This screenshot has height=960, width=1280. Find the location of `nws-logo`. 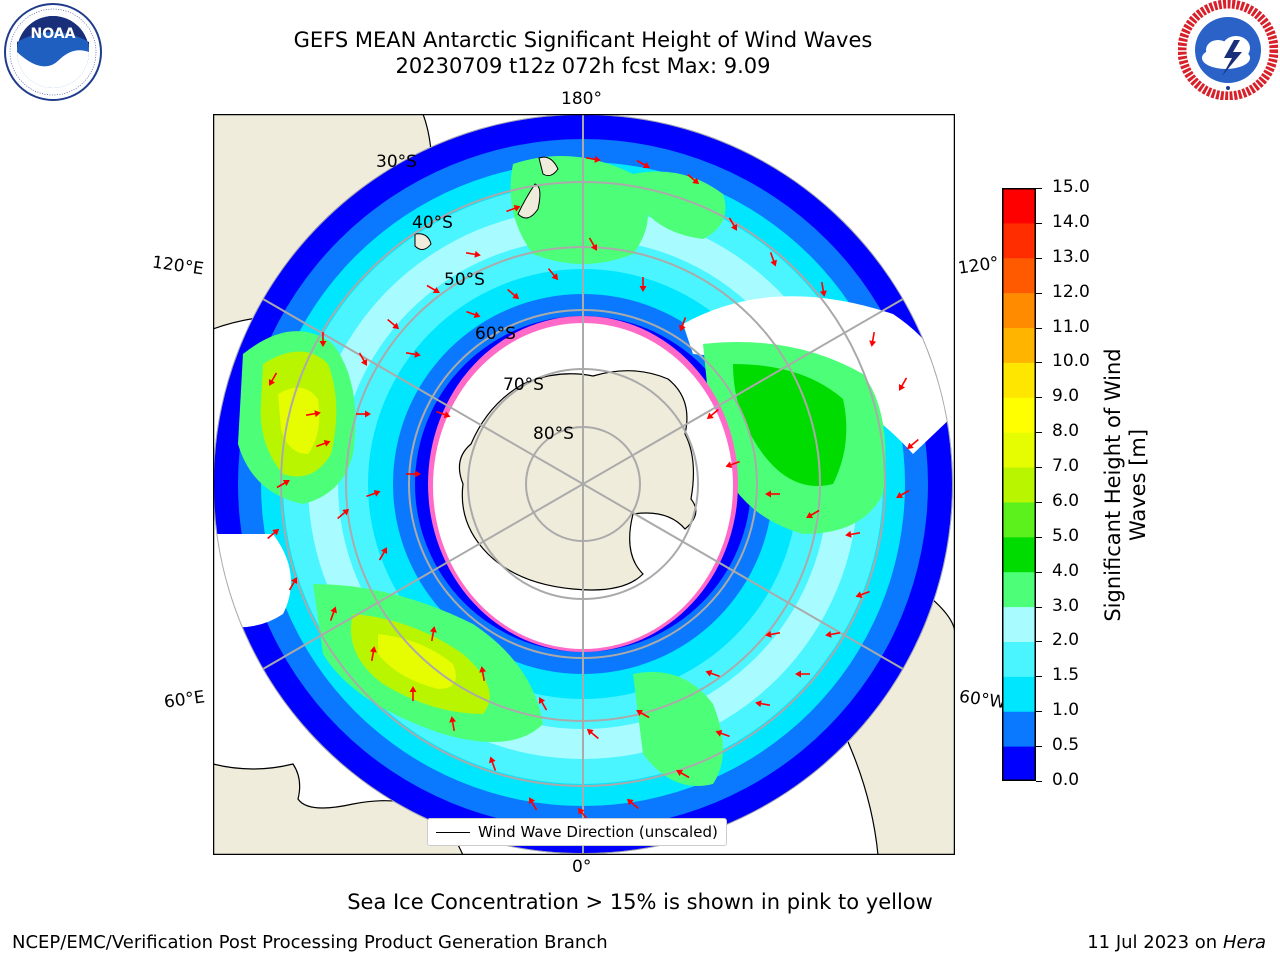

nws-logo is located at coordinates (1228, 50).